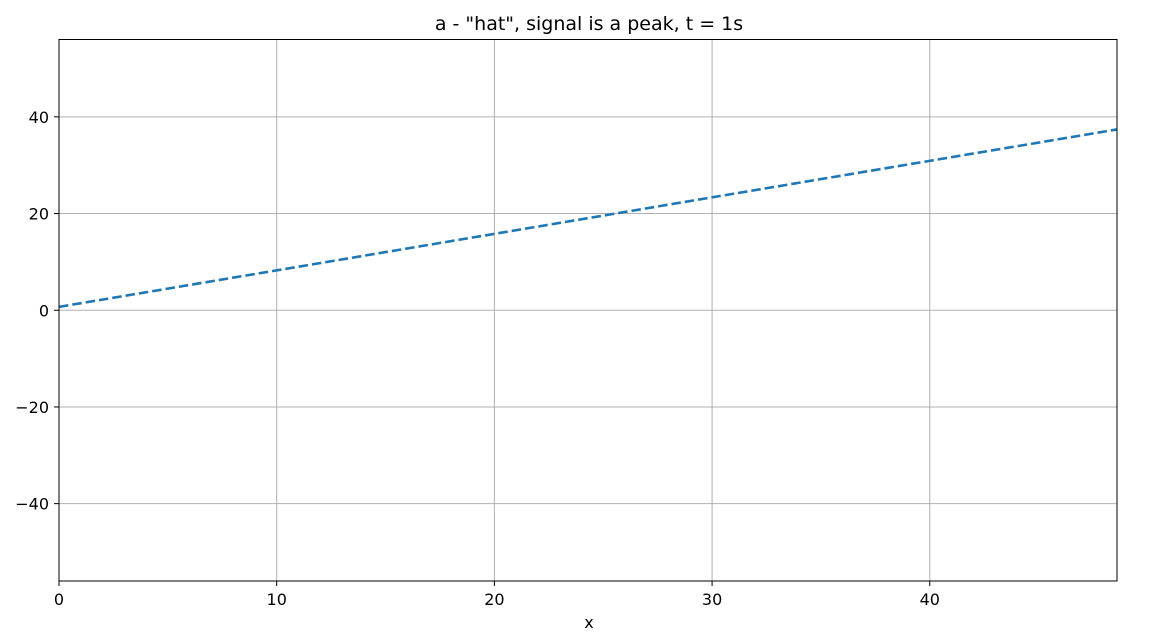 Image resolution: width=1162 pixels, height=637 pixels. What do you see at coordinates (44, 310) in the screenshot?
I see `y-tick-label: 0` at bounding box center [44, 310].